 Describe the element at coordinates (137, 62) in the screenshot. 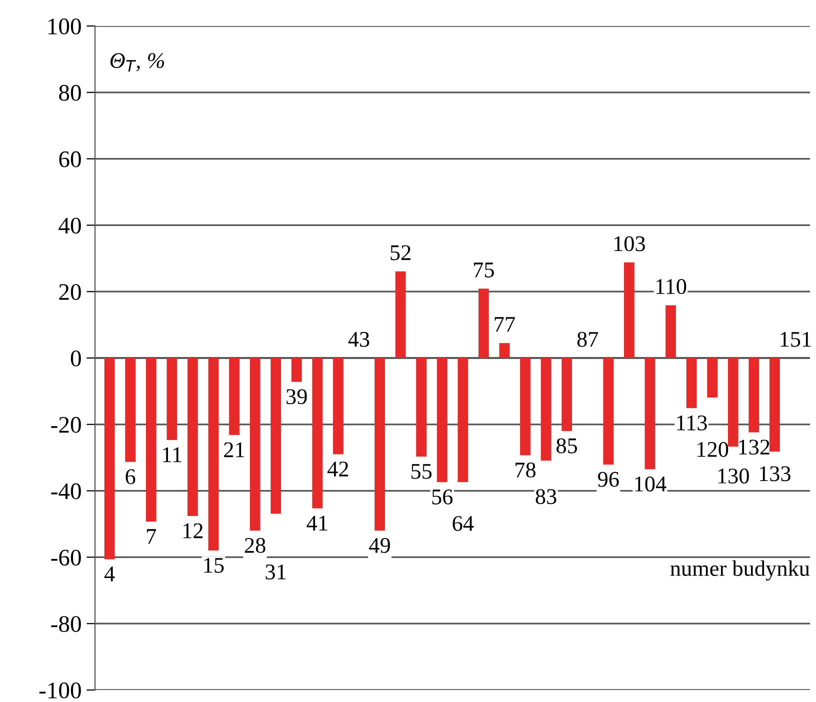

I see `y-axis-title: Θ$_{T}$, %` at that location.